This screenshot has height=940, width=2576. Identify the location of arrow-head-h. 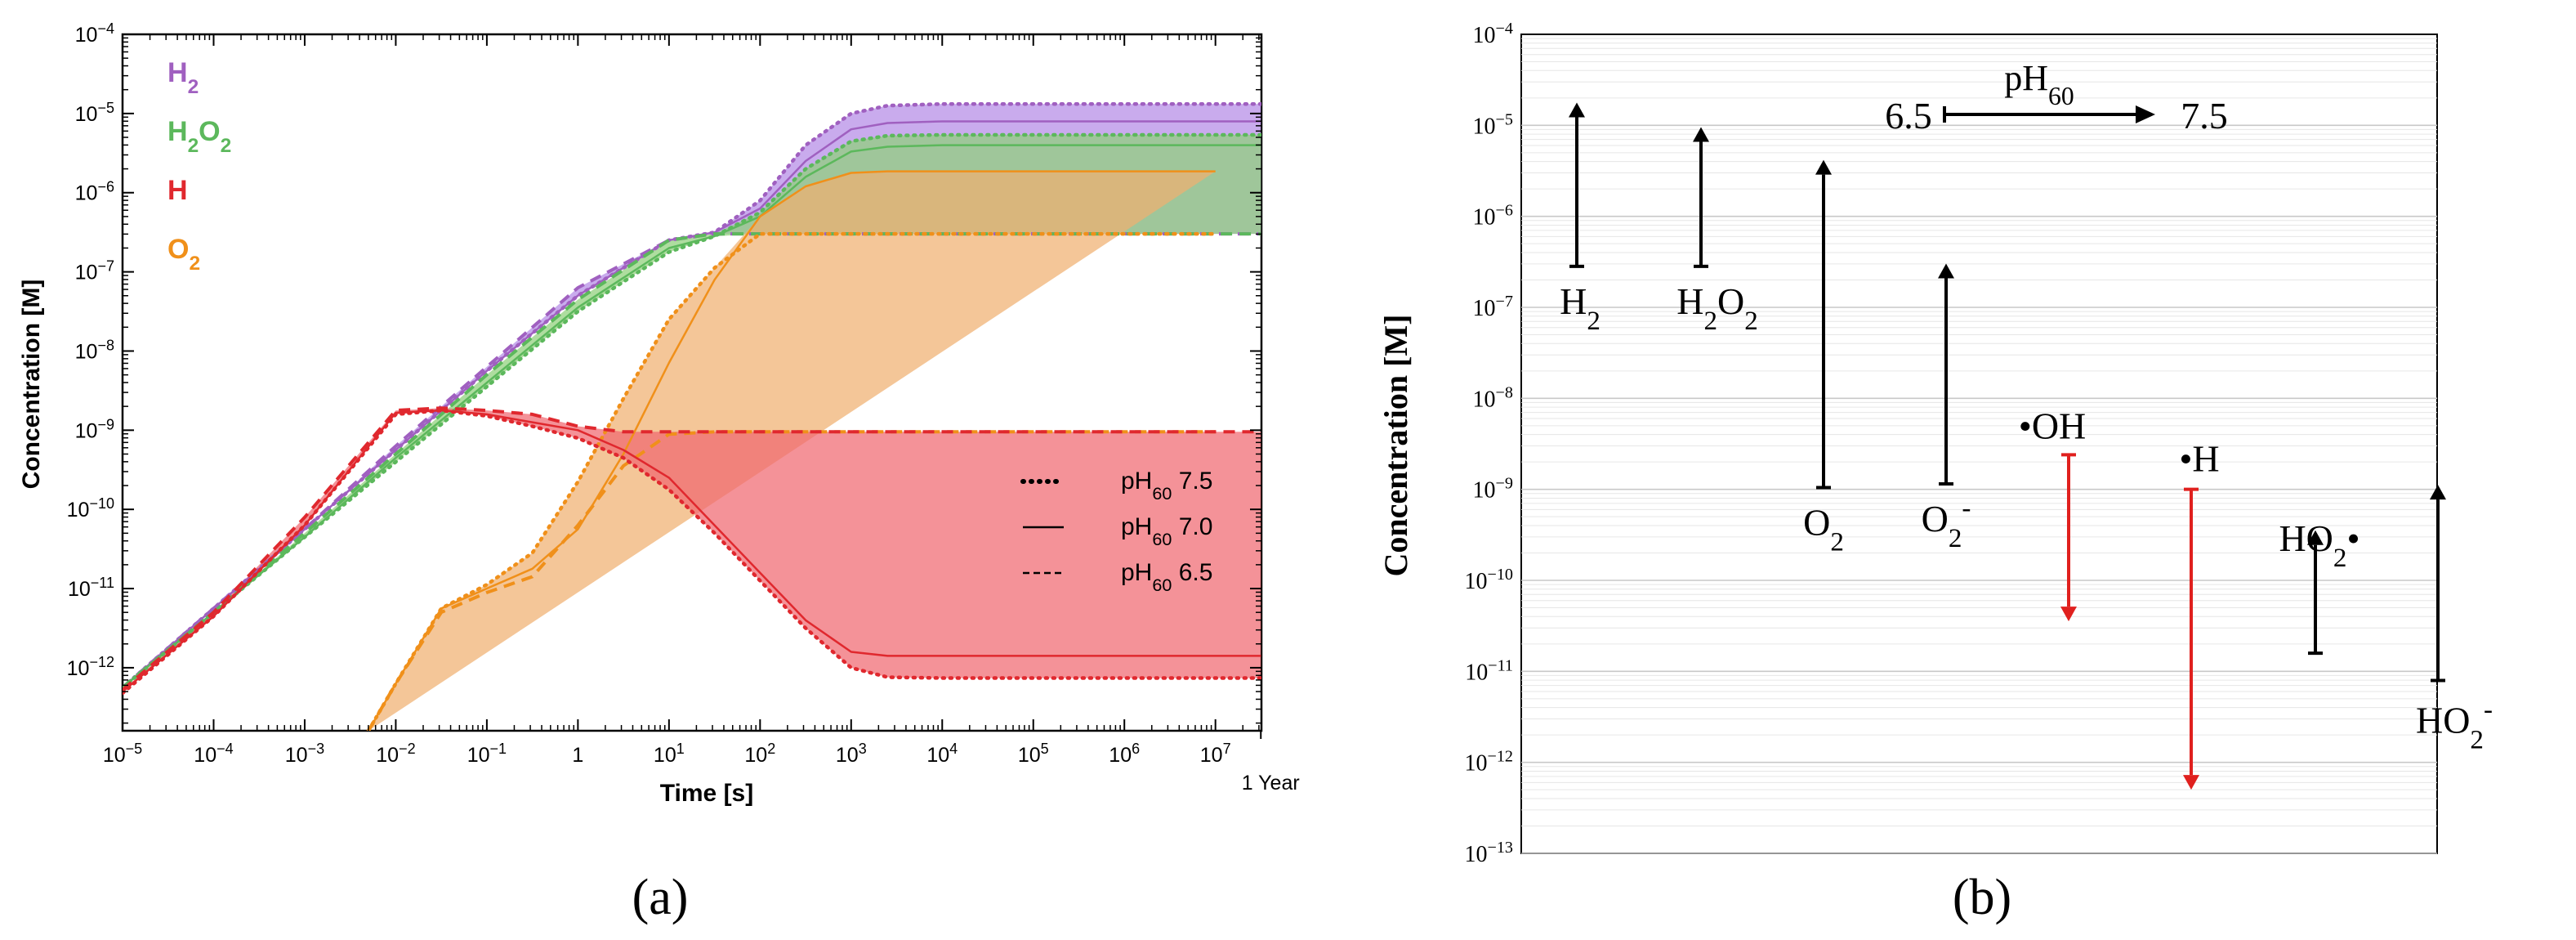
(2191, 782).